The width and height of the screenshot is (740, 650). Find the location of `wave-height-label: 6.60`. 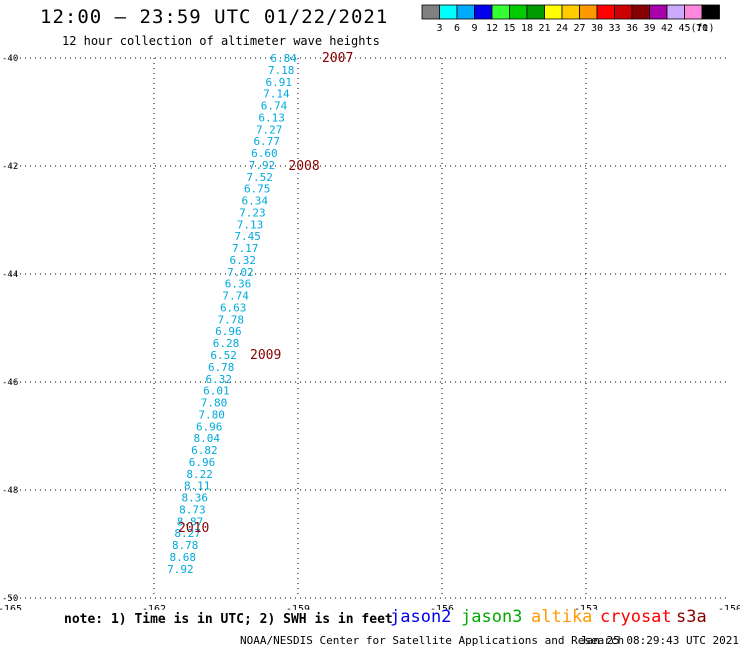

wave-height-label: 6.60 is located at coordinates (264, 153).